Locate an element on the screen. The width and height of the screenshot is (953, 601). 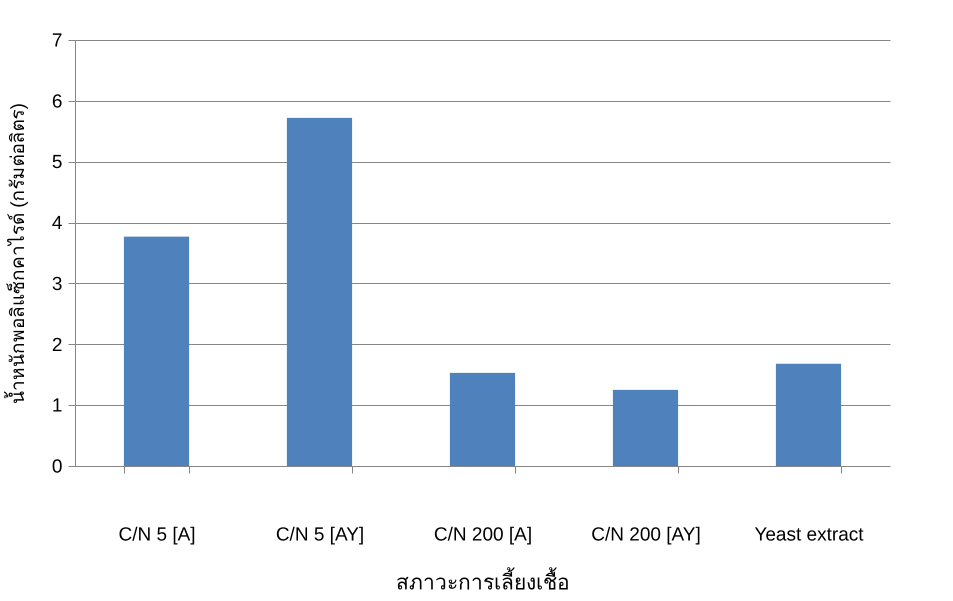
y-tick-label: 2 is located at coordinates (57, 345).